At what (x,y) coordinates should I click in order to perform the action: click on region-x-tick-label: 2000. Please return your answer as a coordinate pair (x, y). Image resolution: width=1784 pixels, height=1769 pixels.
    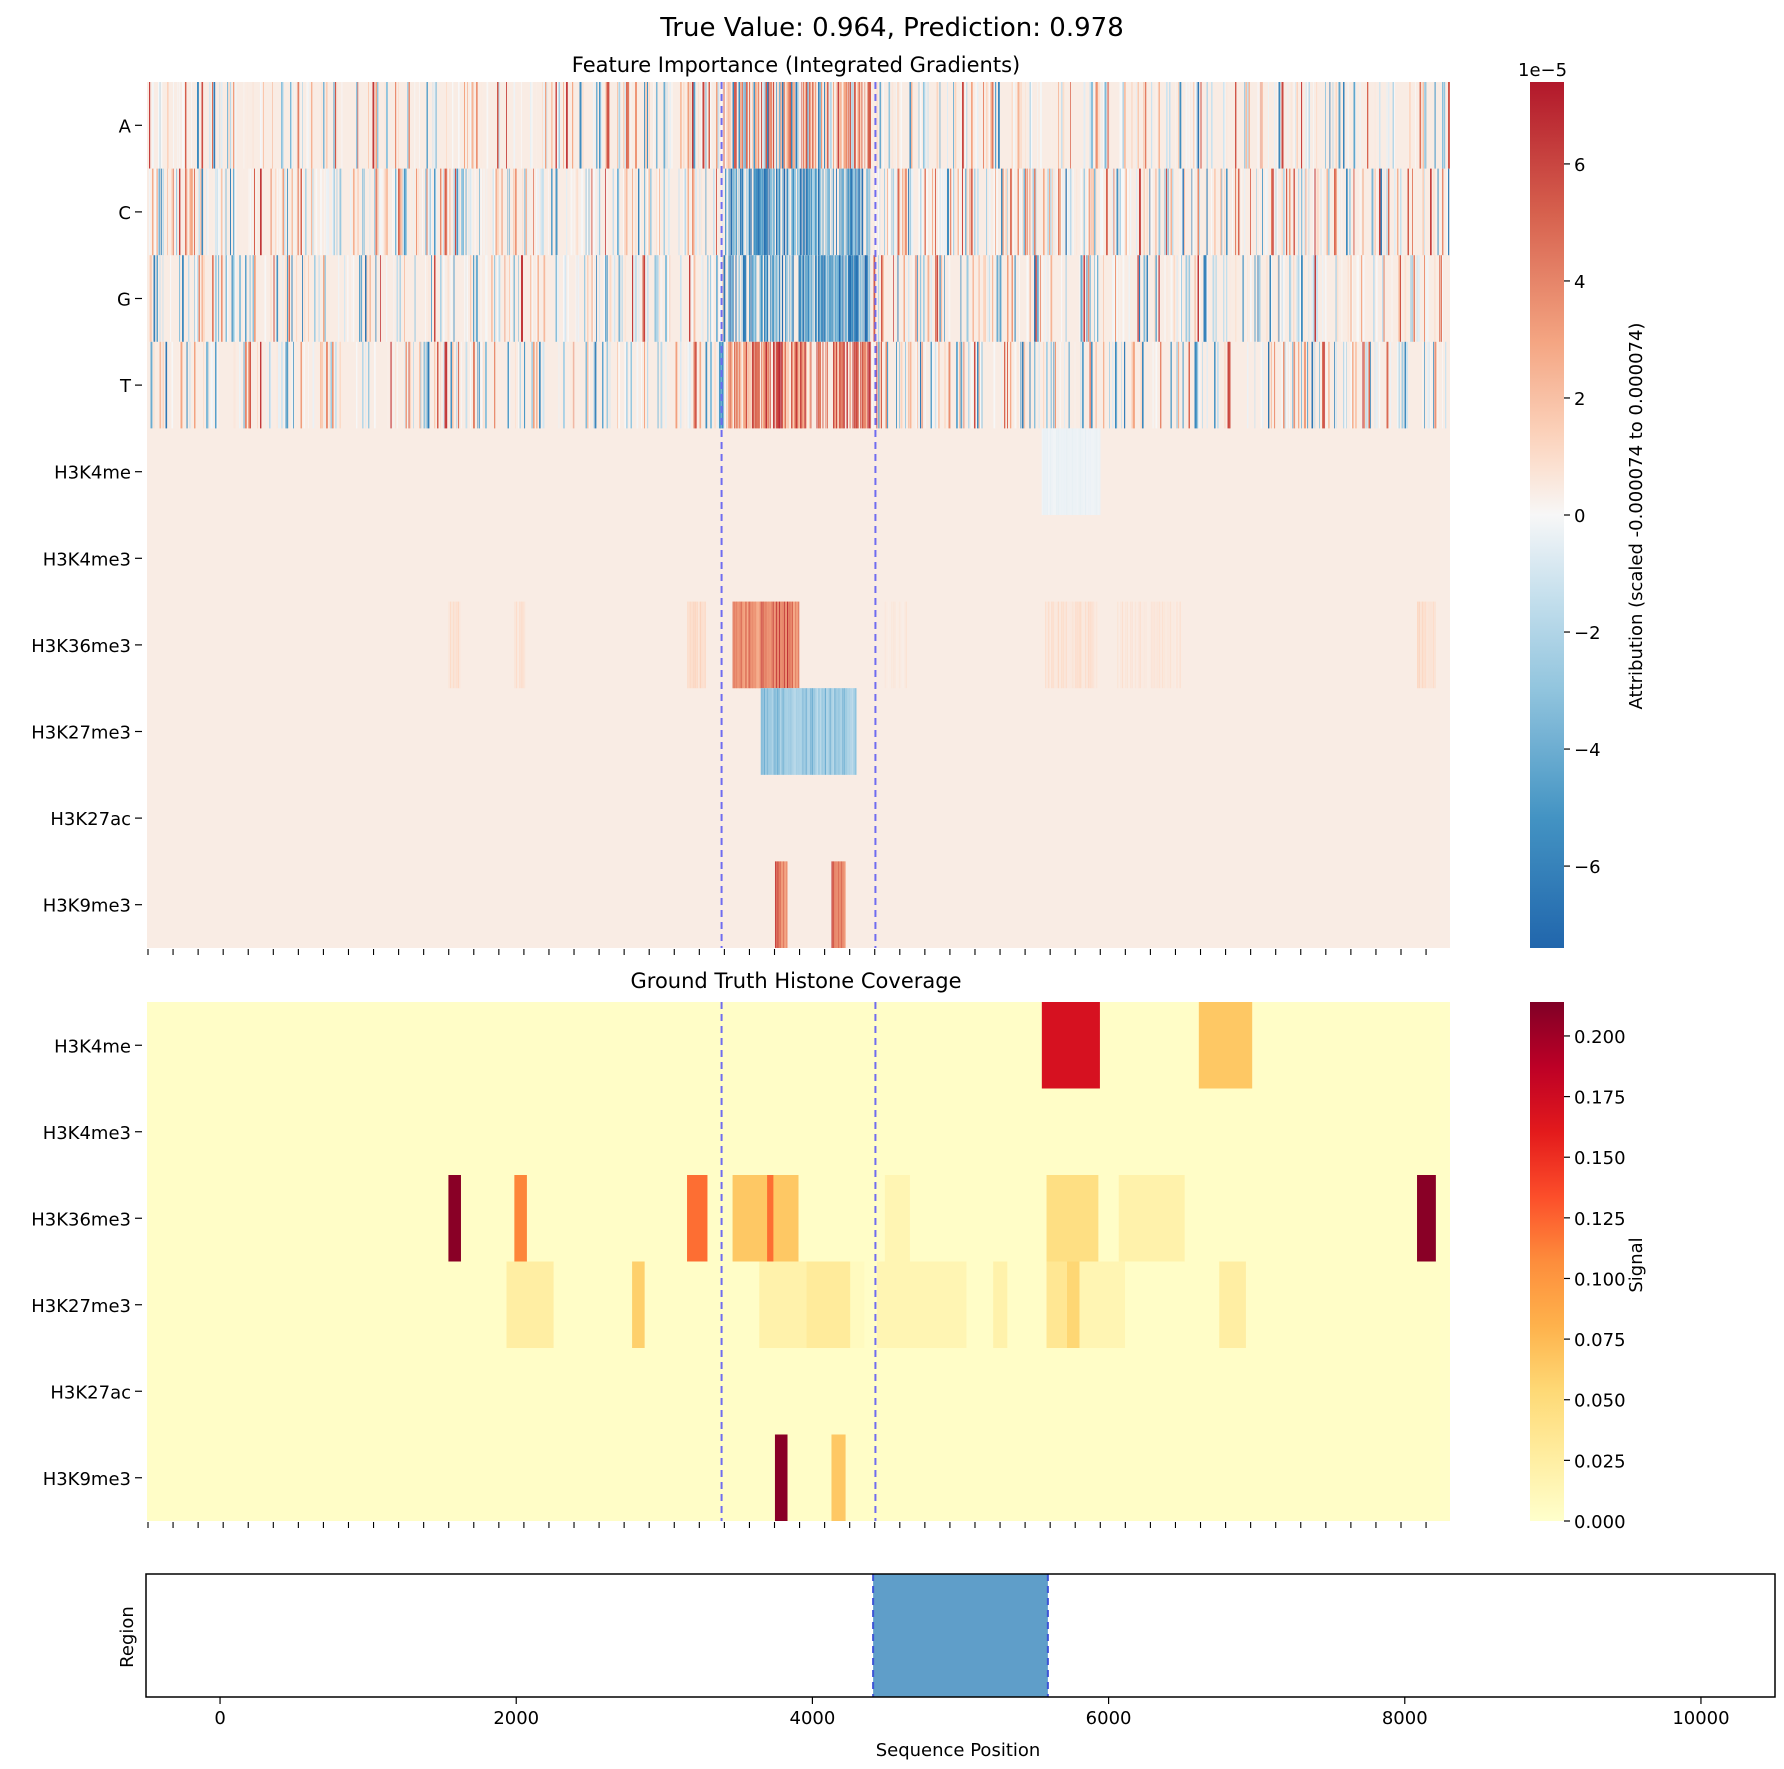
    Looking at the image, I should click on (516, 1718).